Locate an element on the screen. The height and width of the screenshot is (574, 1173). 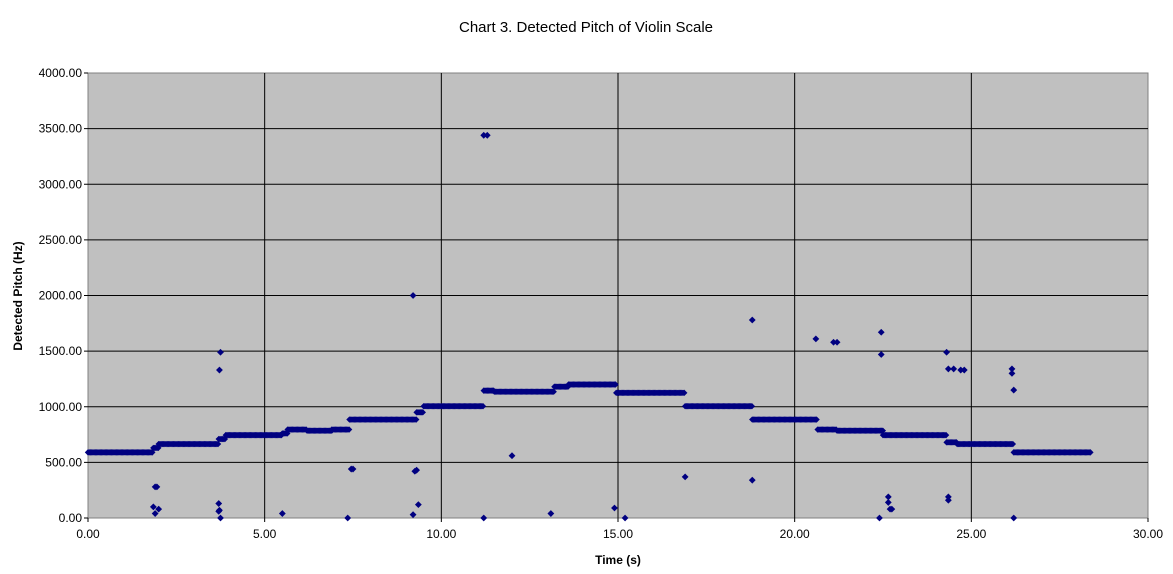
y-tick-label: 3500.00 is located at coordinates (61, 129).